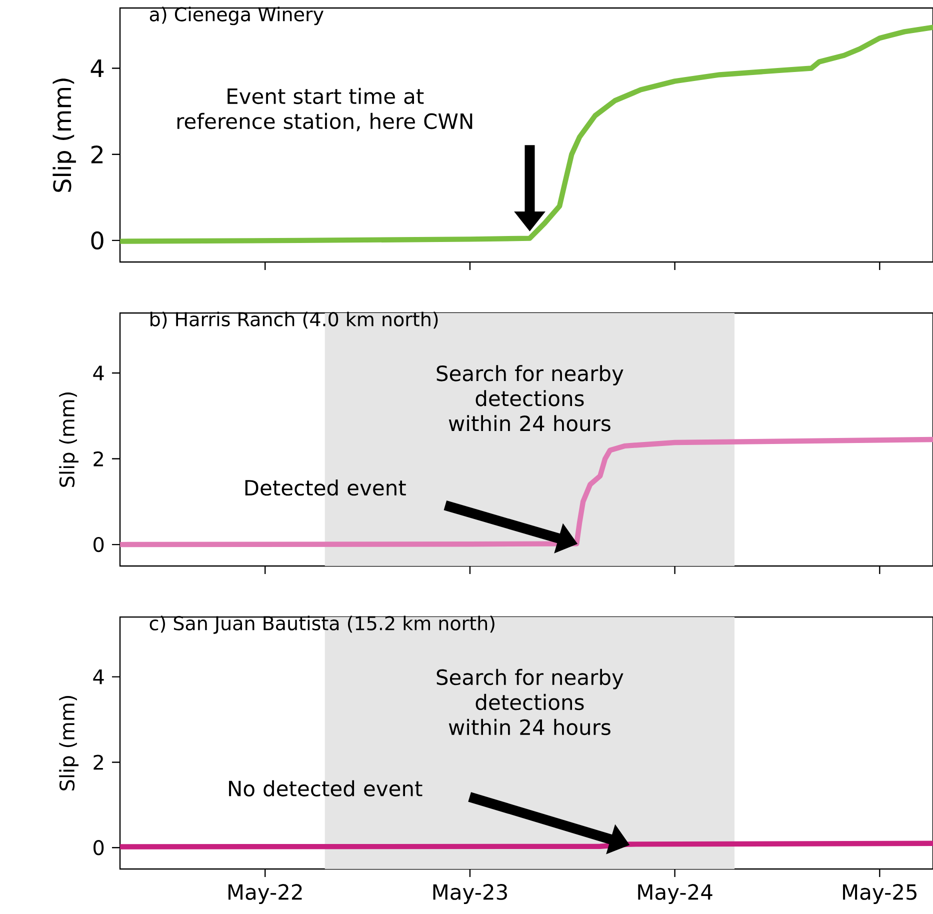 Image resolution: width=933 pixels, height=914 pixels. Describe the element at coordinates (237, 16) in the screenshot. I see `chart-title: a) Cienega Winery` at that location.